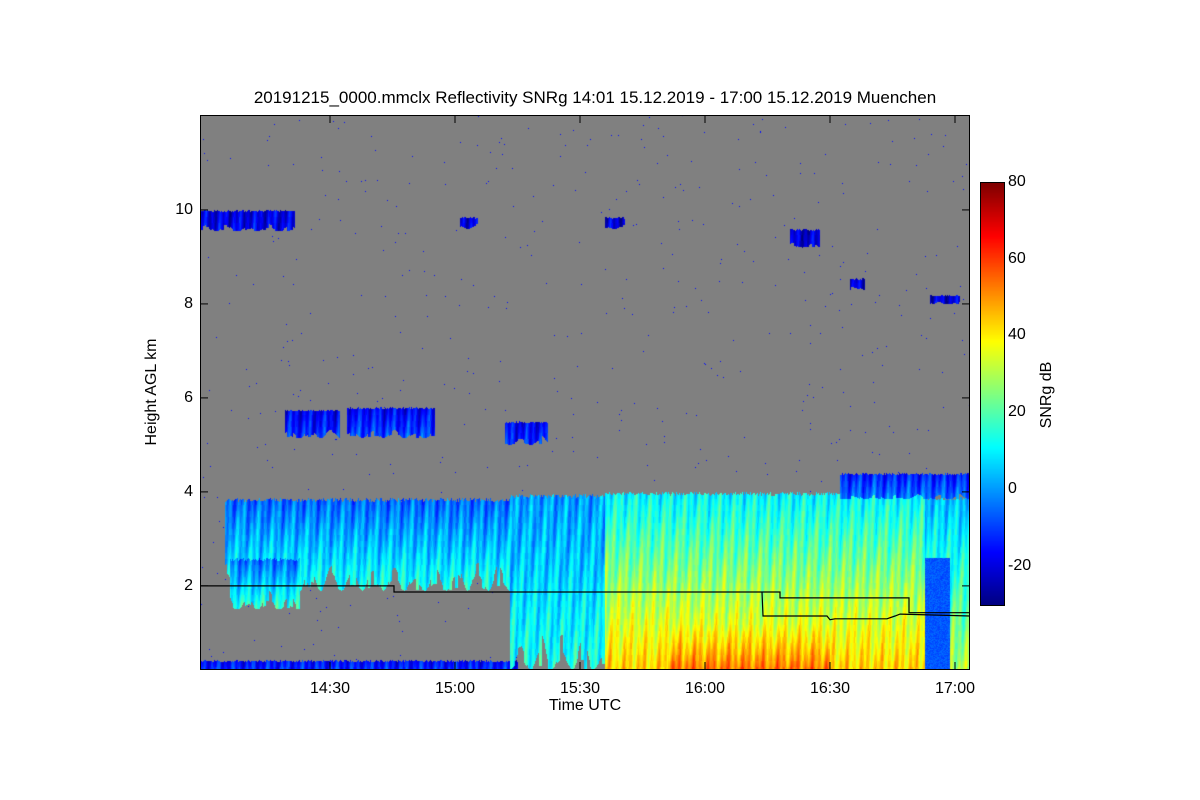 This screenshot has width=1200, height=800. I want to click on colorbar-tick-label: 20, so click(1017, 412).